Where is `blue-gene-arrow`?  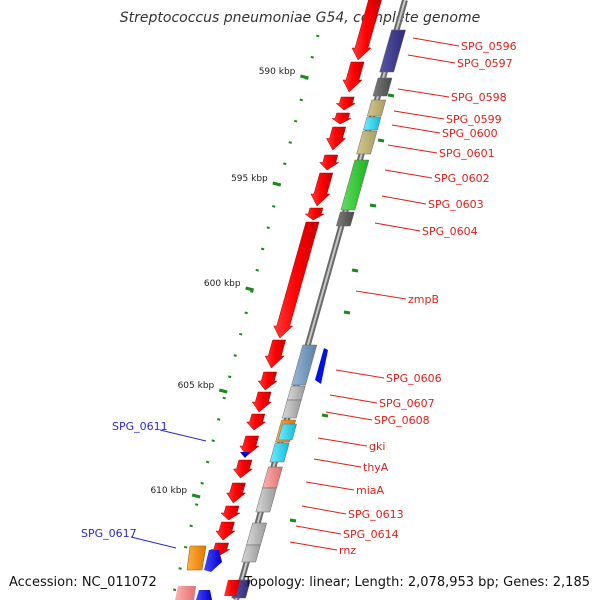
blue-gene-arrow is located at coordinates (321, 366).